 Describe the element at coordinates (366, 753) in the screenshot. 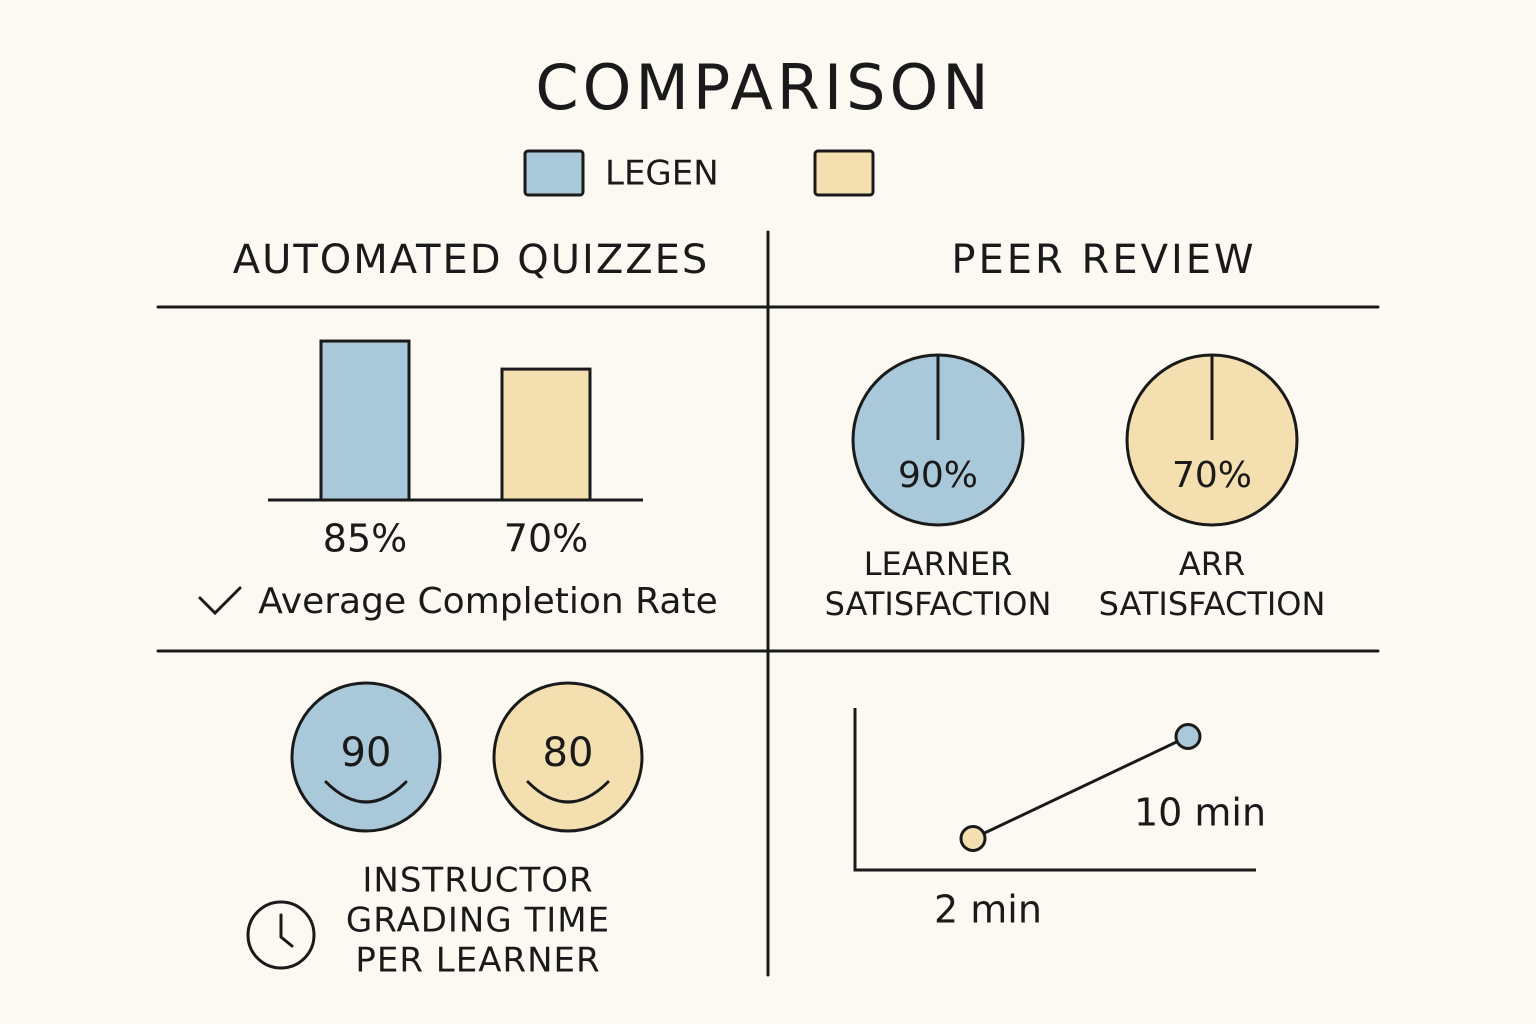

I see `score-value: 90` at that location.